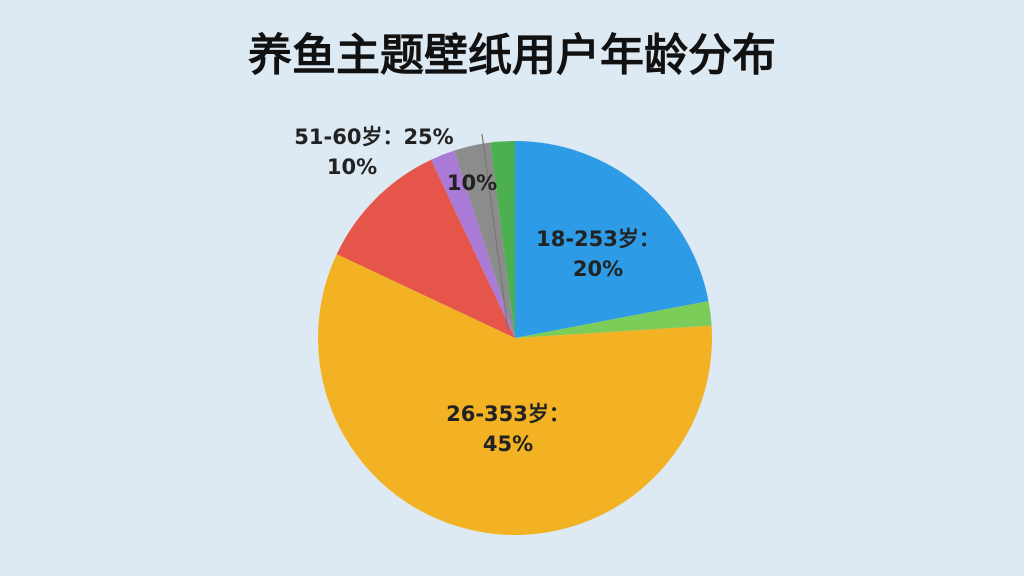 Image resolution: width=1024 pixels, height=576 pixels. What do you see at coordinates (373, 137) in the screenshot?
I see `annotation: 51-60岁：25%` at bounding box center [373, 137].